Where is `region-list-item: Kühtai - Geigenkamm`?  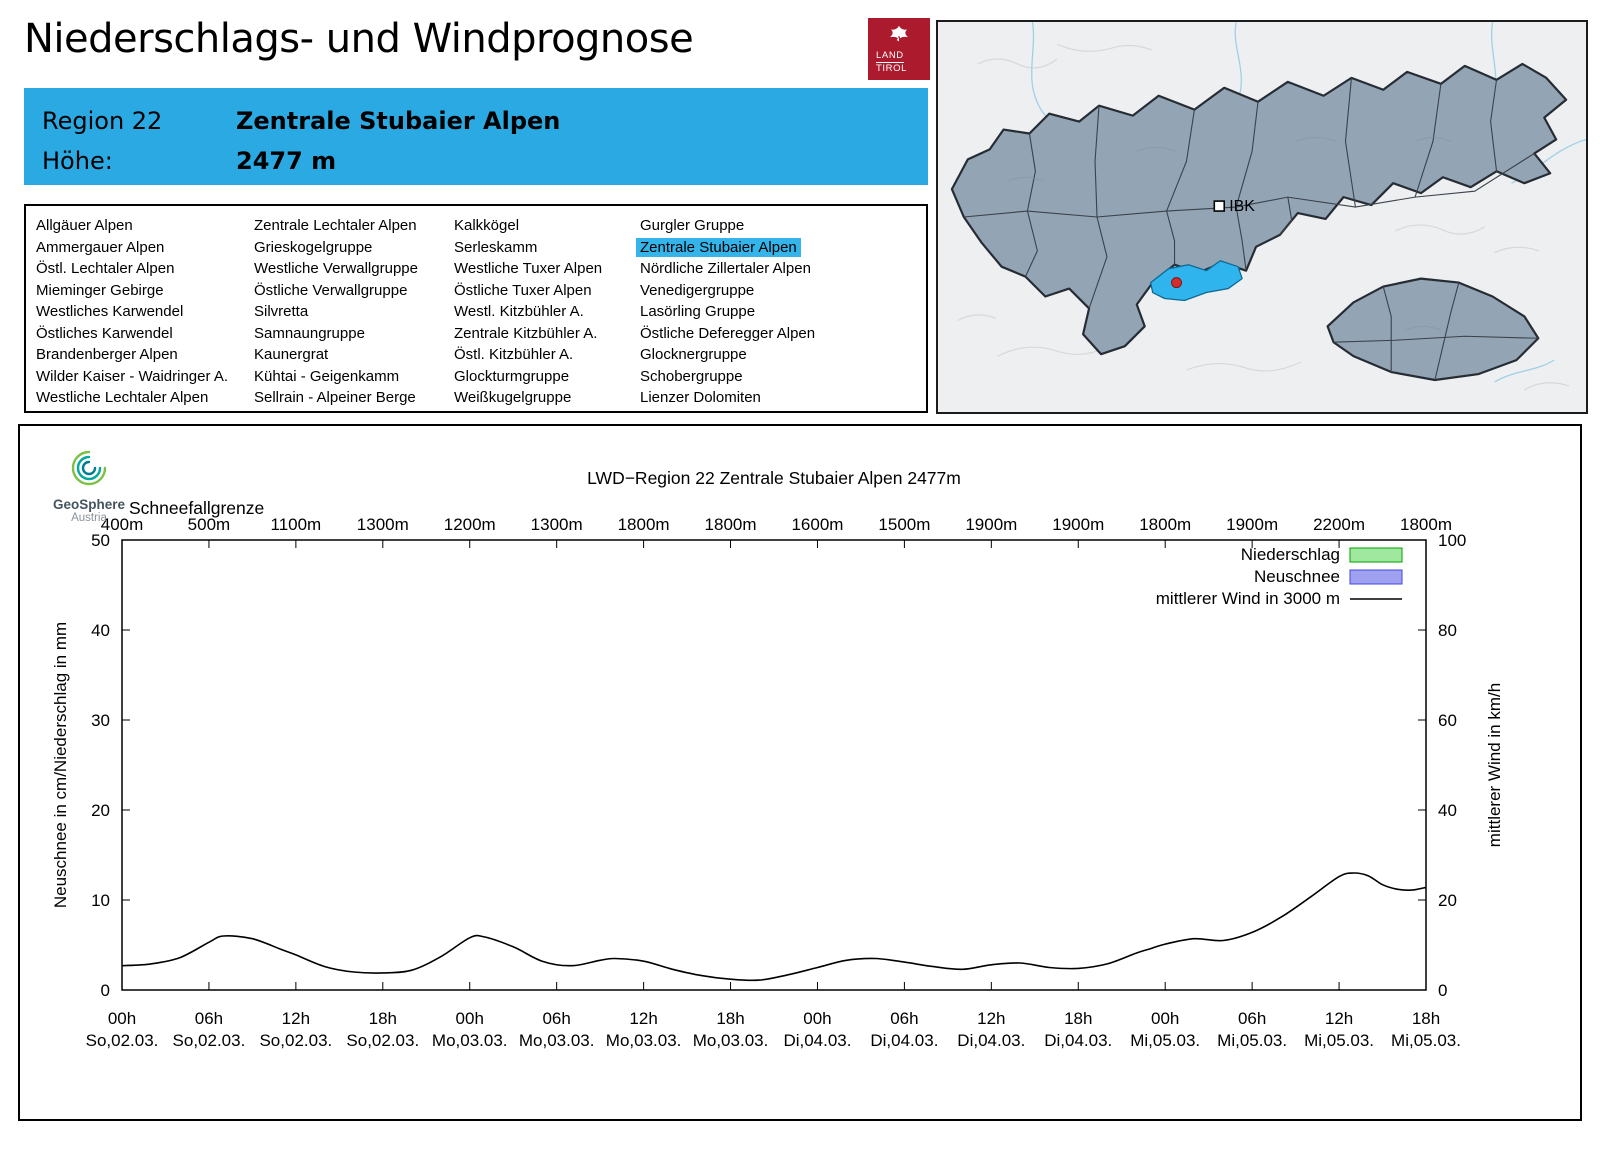 region-list-item: Kühtai - Geigenkamm is located at coordinates (354, 377).